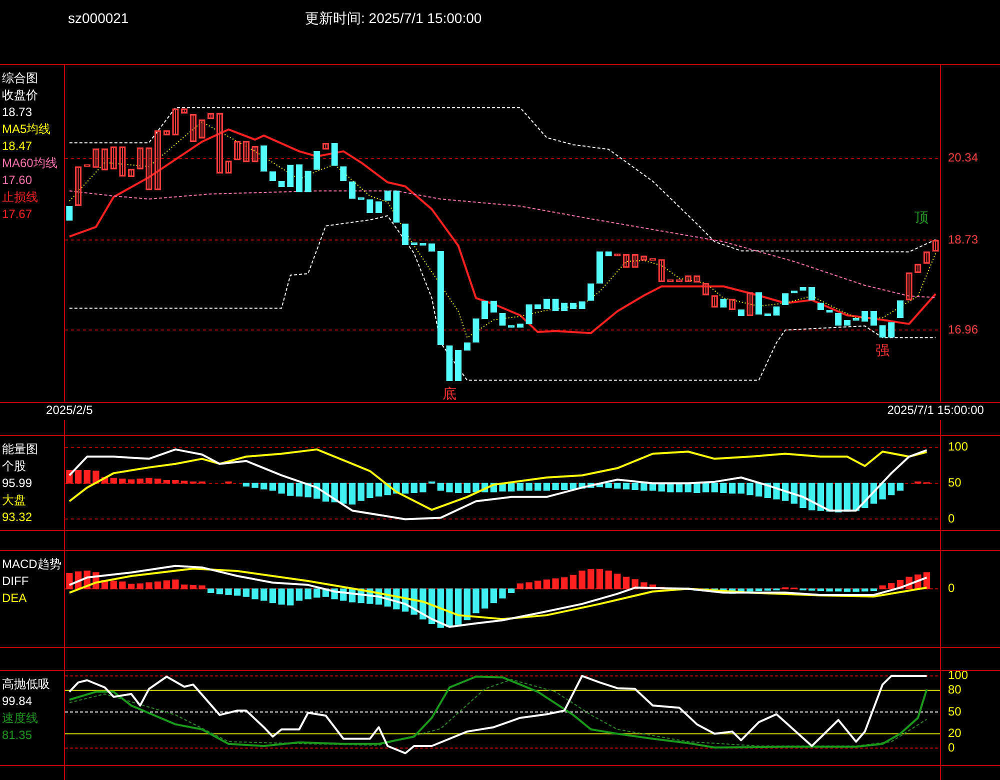 The image size is (1000, 780). Describe the element at coordinates (18, 180) in the screenshot. I see `text: 17.60` at that location.